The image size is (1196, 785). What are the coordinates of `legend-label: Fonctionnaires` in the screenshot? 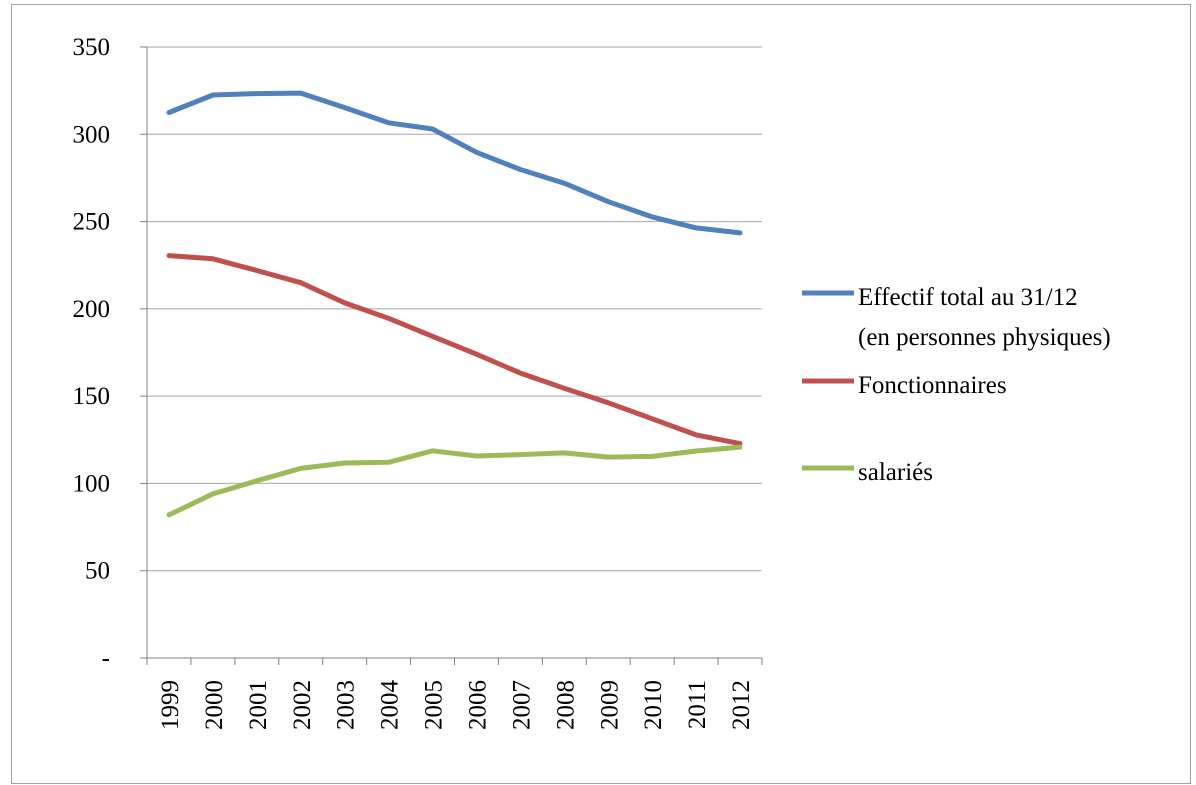 It's located at (932, 385).